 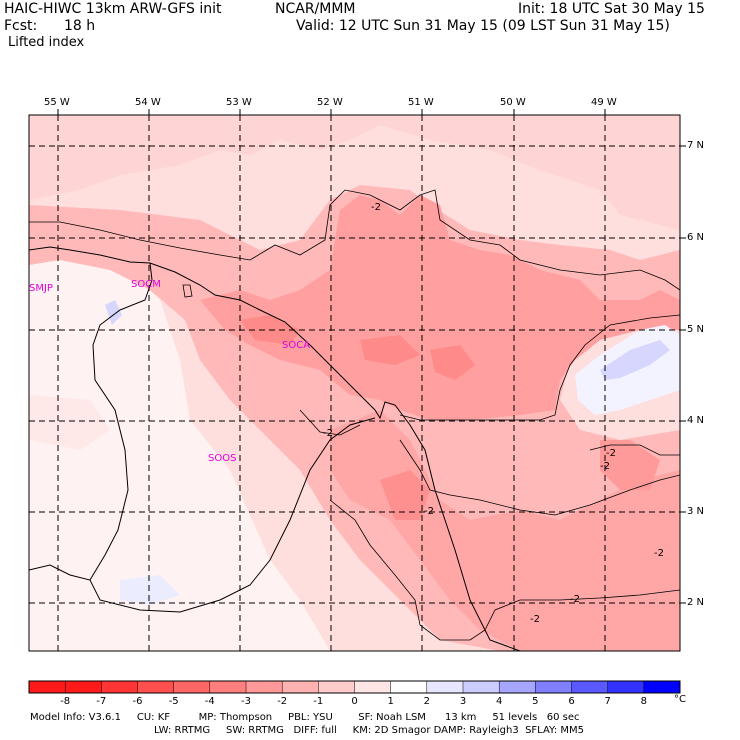 I want to click on colorbar-unit: °C, so click(x=680, y=699).